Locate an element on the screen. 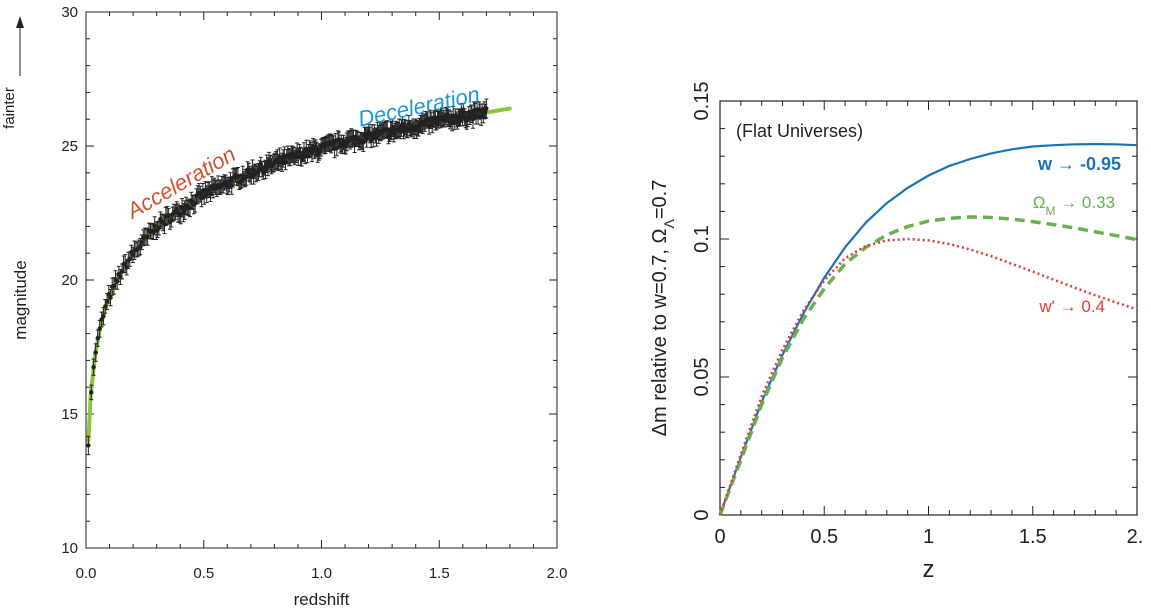 The width and height of the screenshot is (1151, 613). fainter-arrow-head is located at coordinates (20, 22).